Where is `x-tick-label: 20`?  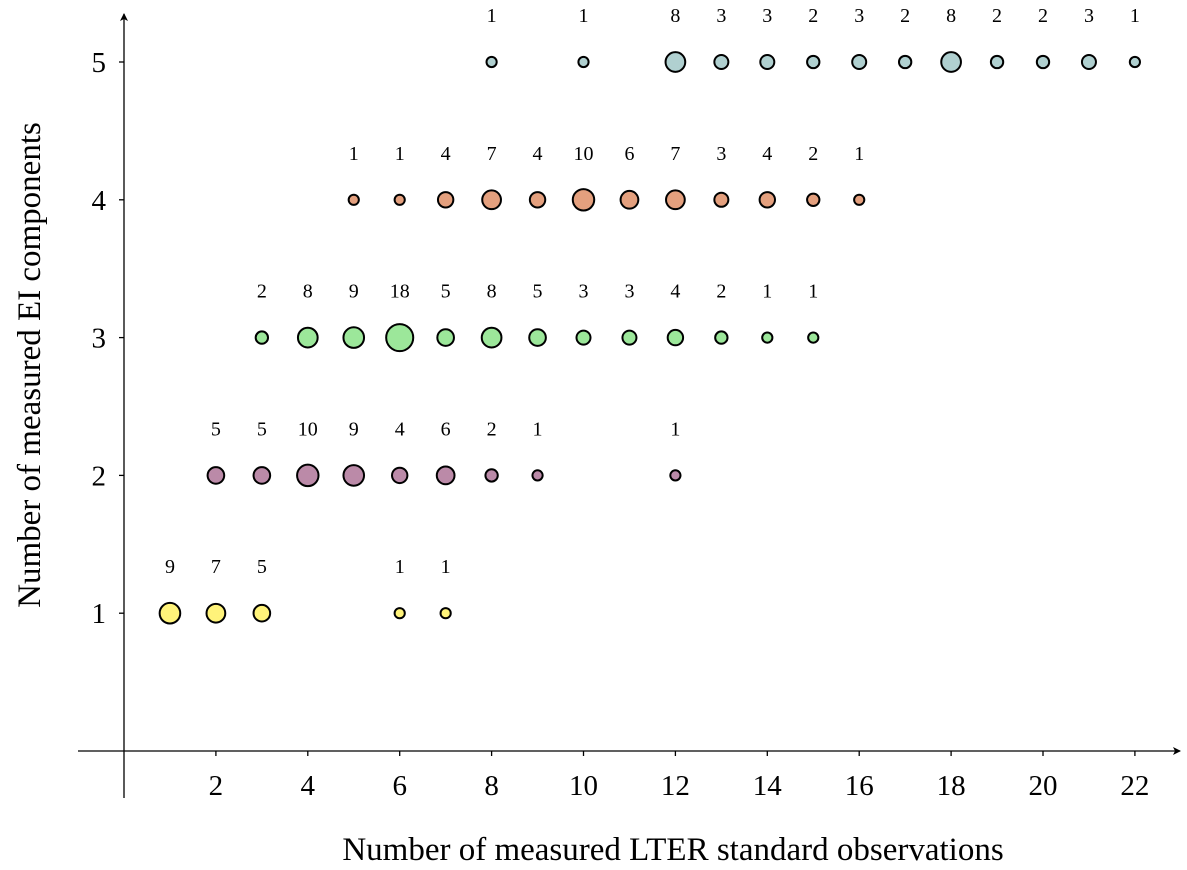 x-tick-label: 20 is located at coordinates (1043, 786).